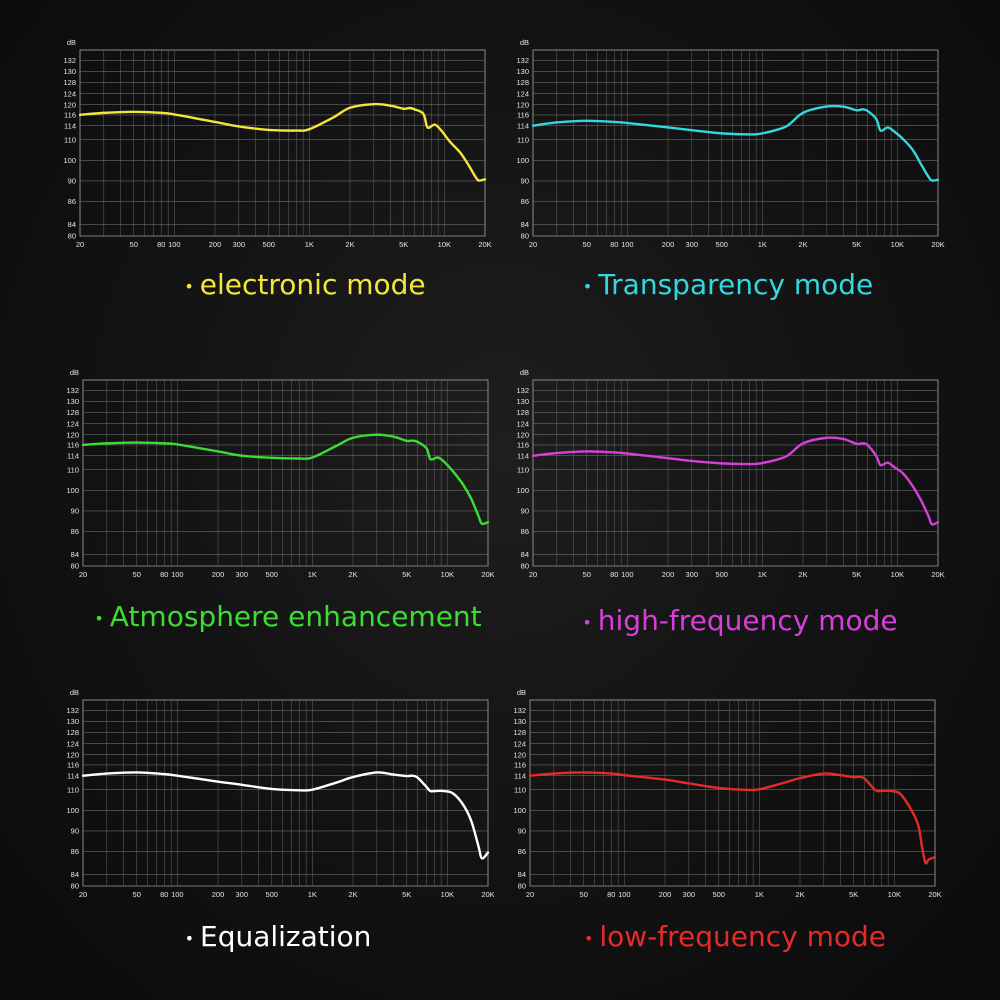  I want to click on series-line, so click(282, 142).